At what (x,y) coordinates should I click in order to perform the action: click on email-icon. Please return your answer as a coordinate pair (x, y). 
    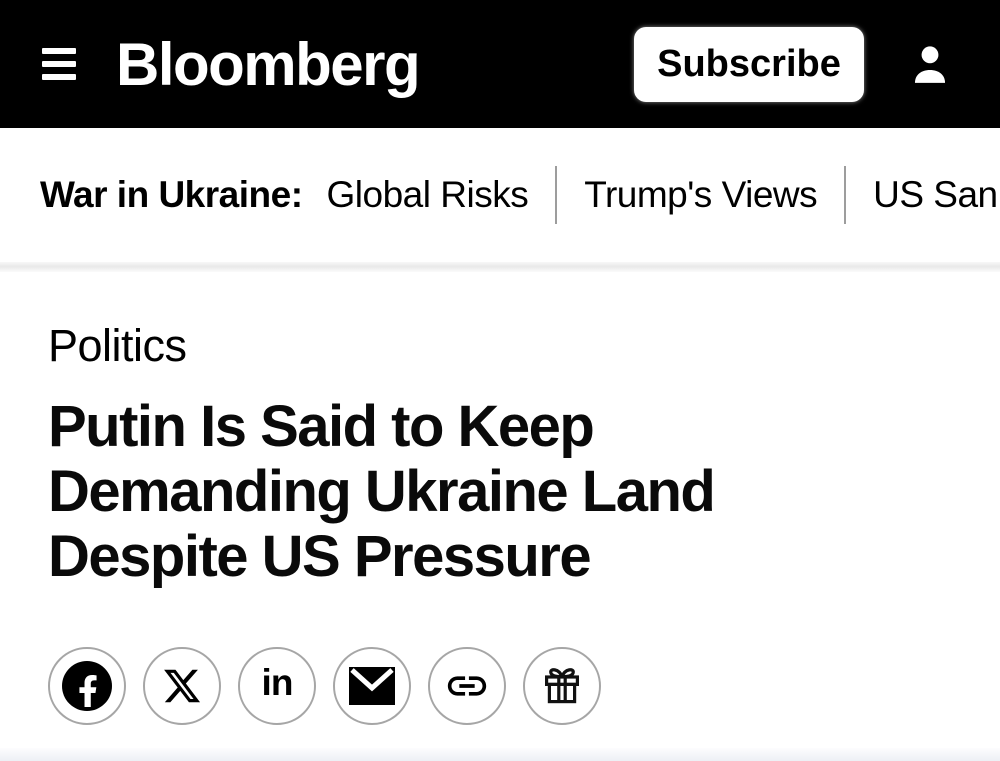
    Looking at the image, I should click on (372, 686).